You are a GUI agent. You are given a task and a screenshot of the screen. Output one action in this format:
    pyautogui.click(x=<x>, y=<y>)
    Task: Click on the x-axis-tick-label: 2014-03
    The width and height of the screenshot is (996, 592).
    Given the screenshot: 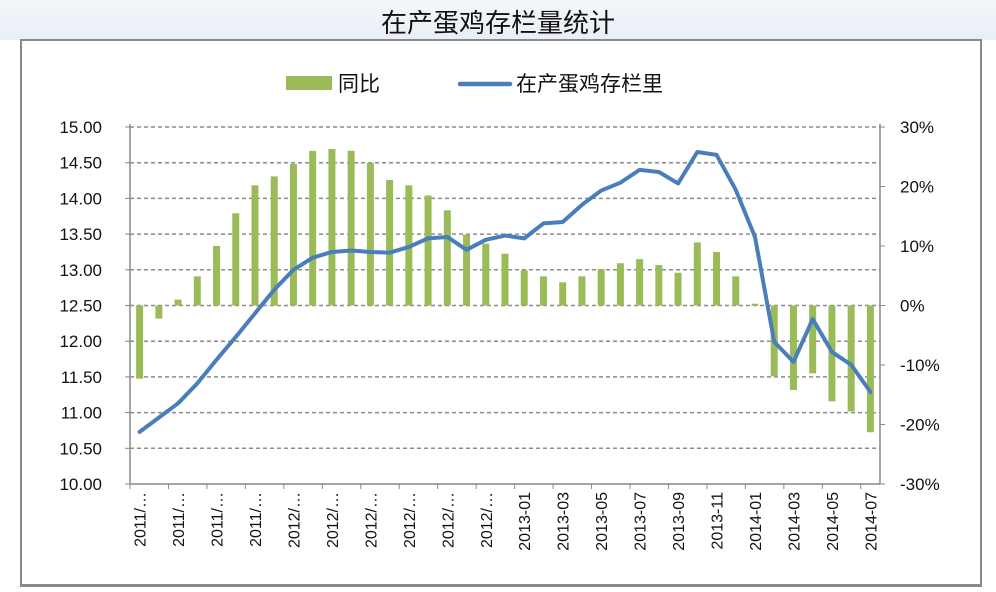 What is the action you would take?
    pyautogui.click(x=794, y=521)
    